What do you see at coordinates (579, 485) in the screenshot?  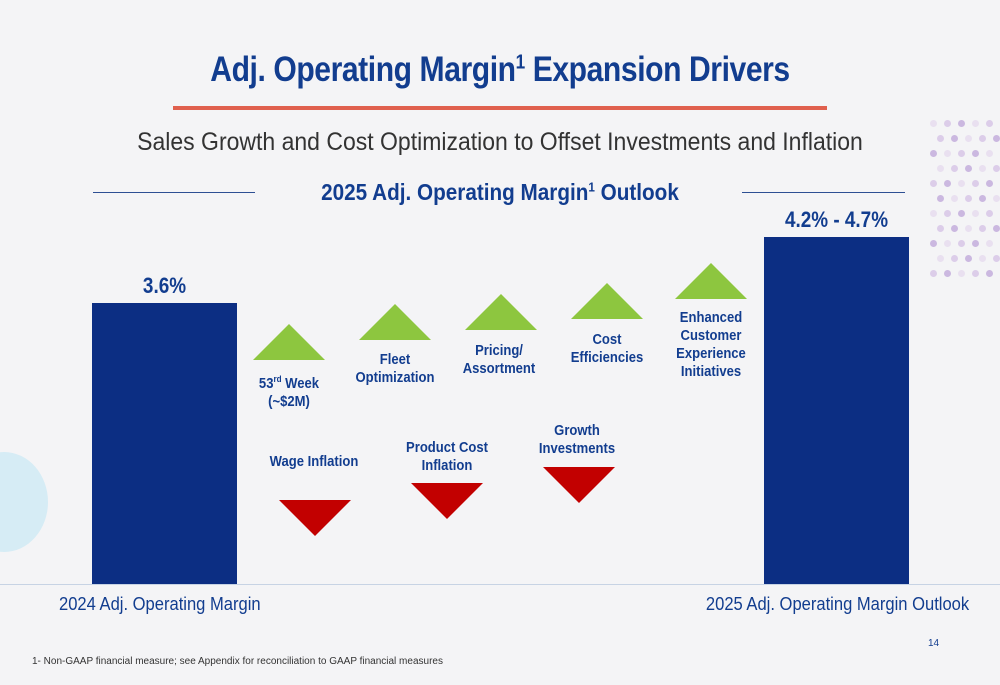 I see `decrease-arrow-growth-investments` at bounding box center [579, 485].